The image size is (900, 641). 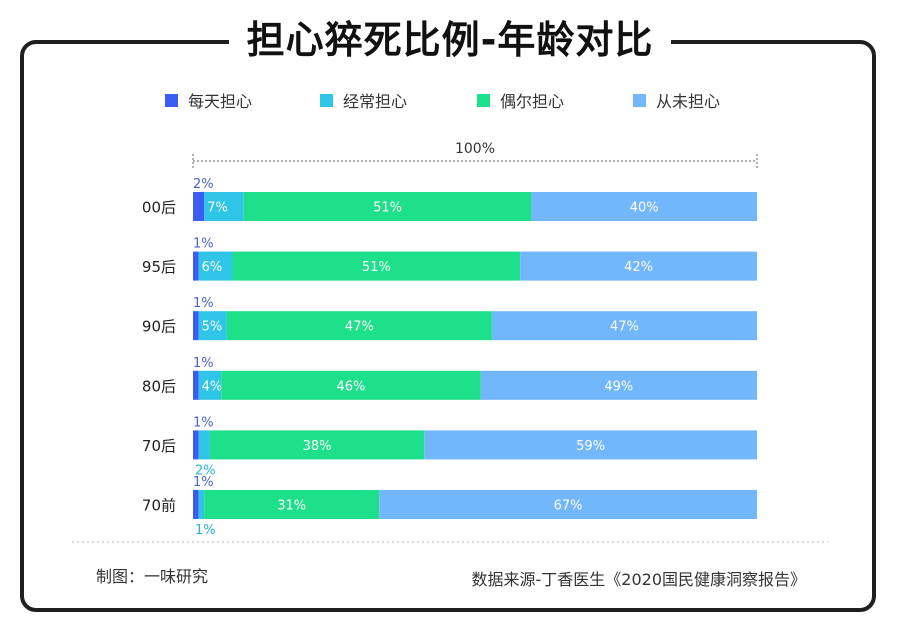 I want to click on value-label-often-4: 2%, so click(x=205, y=470).